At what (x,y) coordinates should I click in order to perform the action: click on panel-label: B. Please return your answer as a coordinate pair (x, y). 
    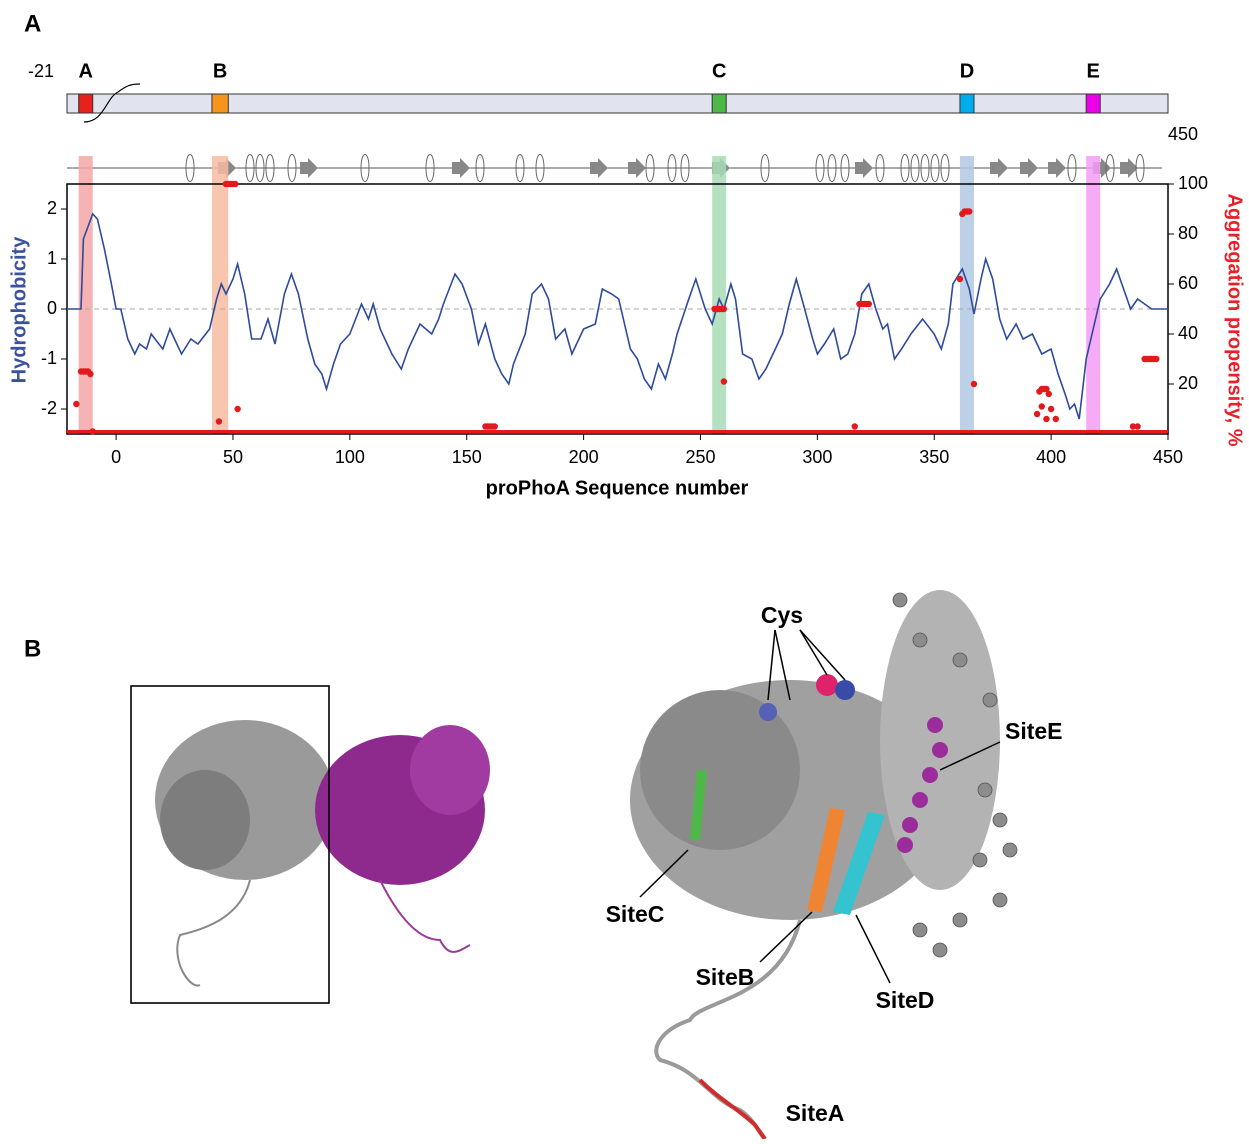
    Looking at the image, I should click on (32, 648).